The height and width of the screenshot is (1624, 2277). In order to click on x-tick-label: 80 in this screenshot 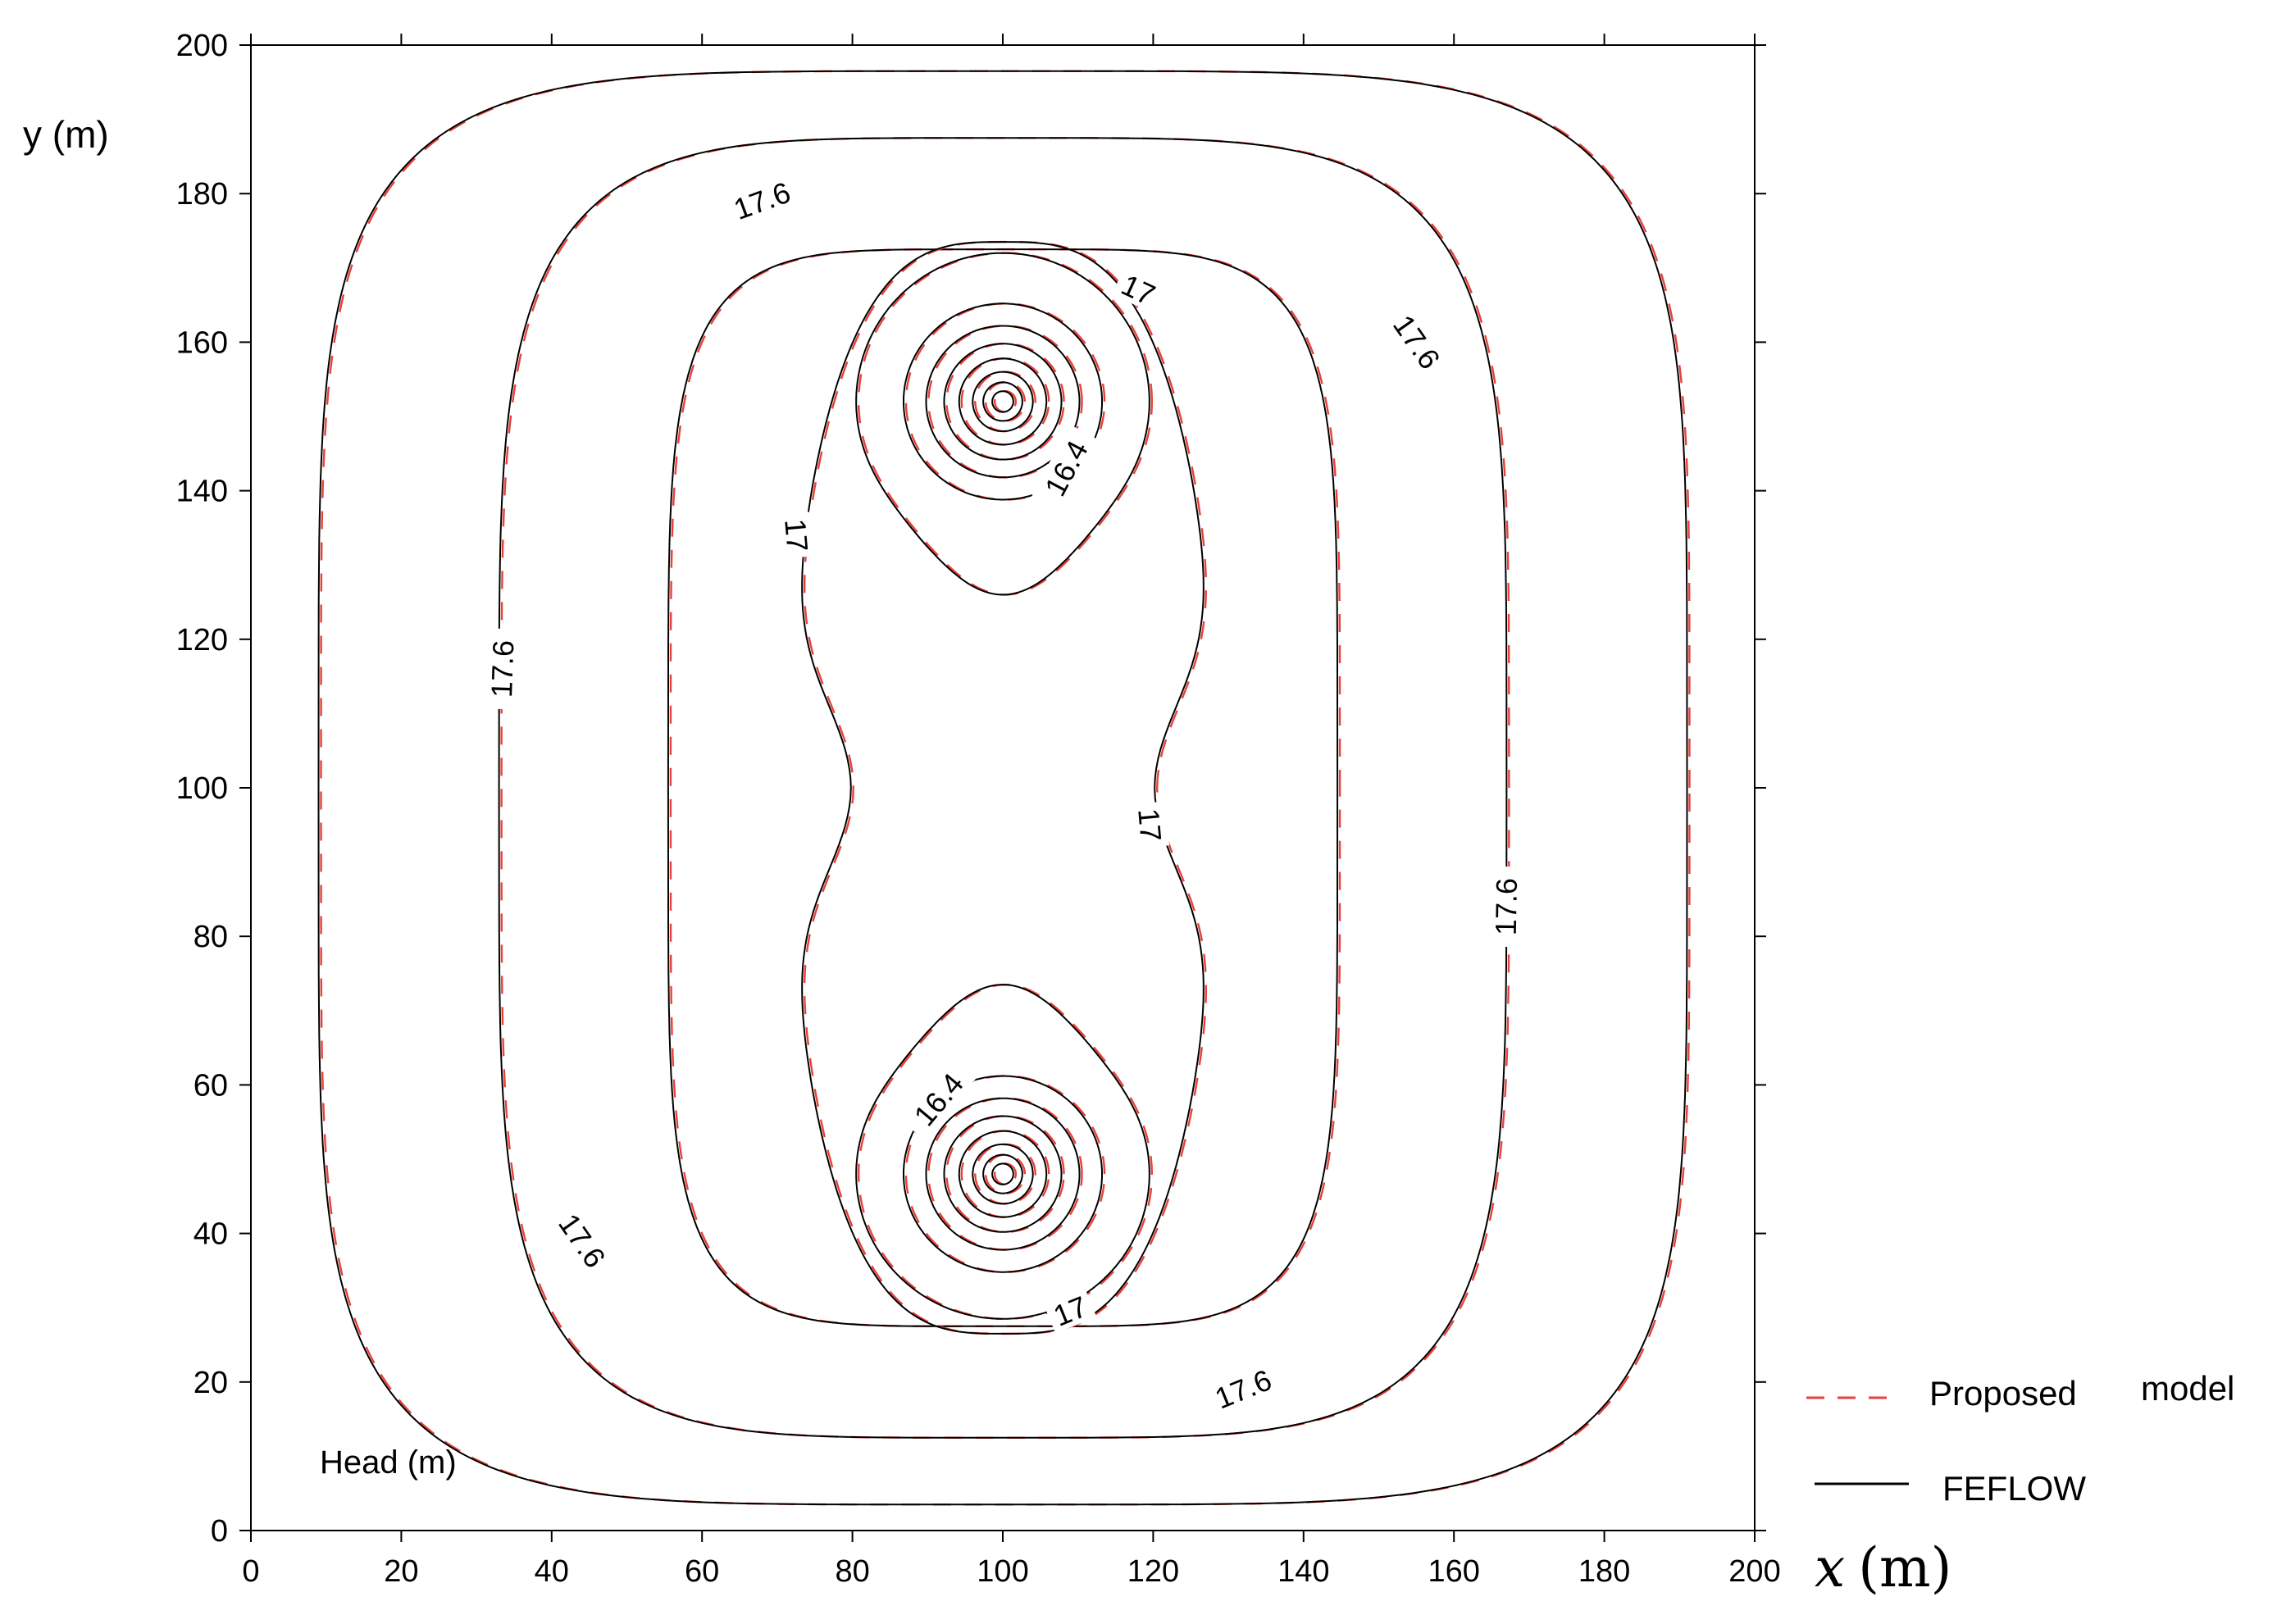, I will do `click(852, 1571)`.